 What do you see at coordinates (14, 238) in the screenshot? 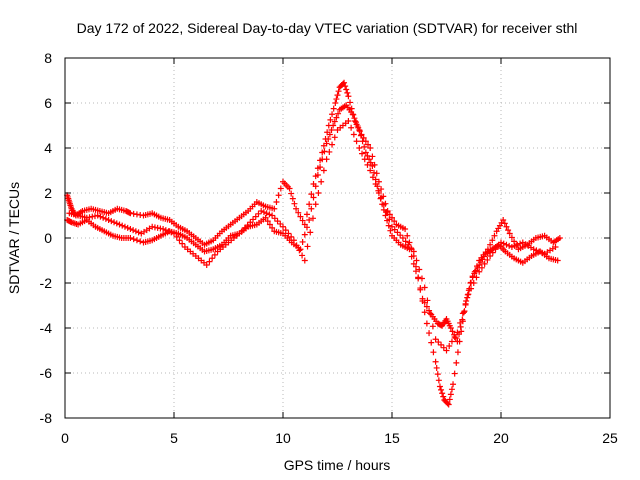
I see `y-axis-label: SDTVAR / TECUs` at bounding box center [14, 238].